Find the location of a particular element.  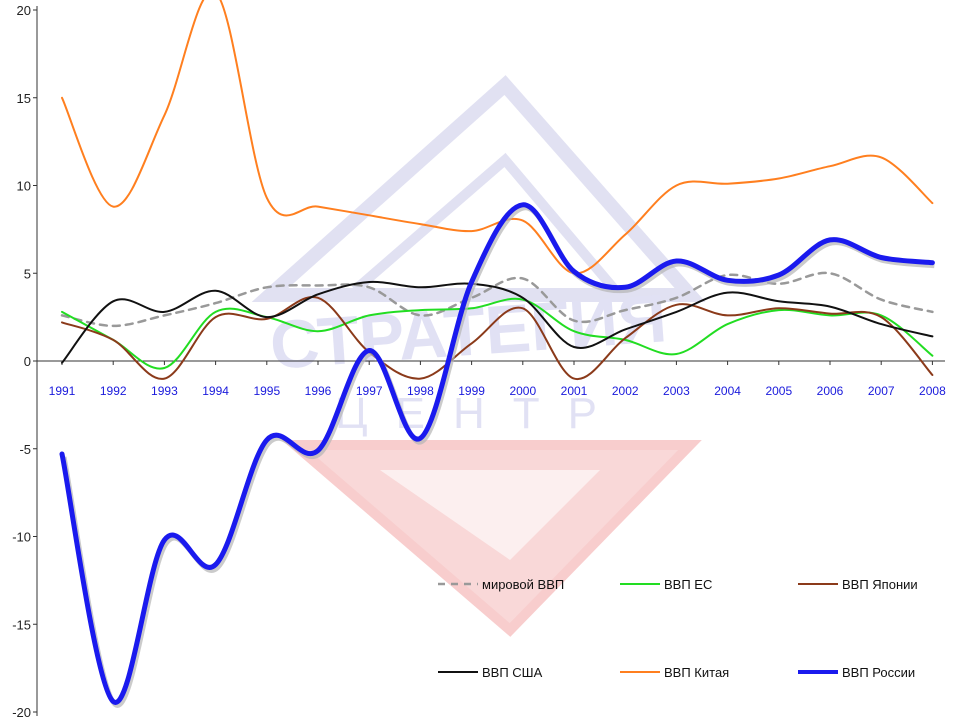

x-tick-label: 1999 is located at coordinates (471, 391).